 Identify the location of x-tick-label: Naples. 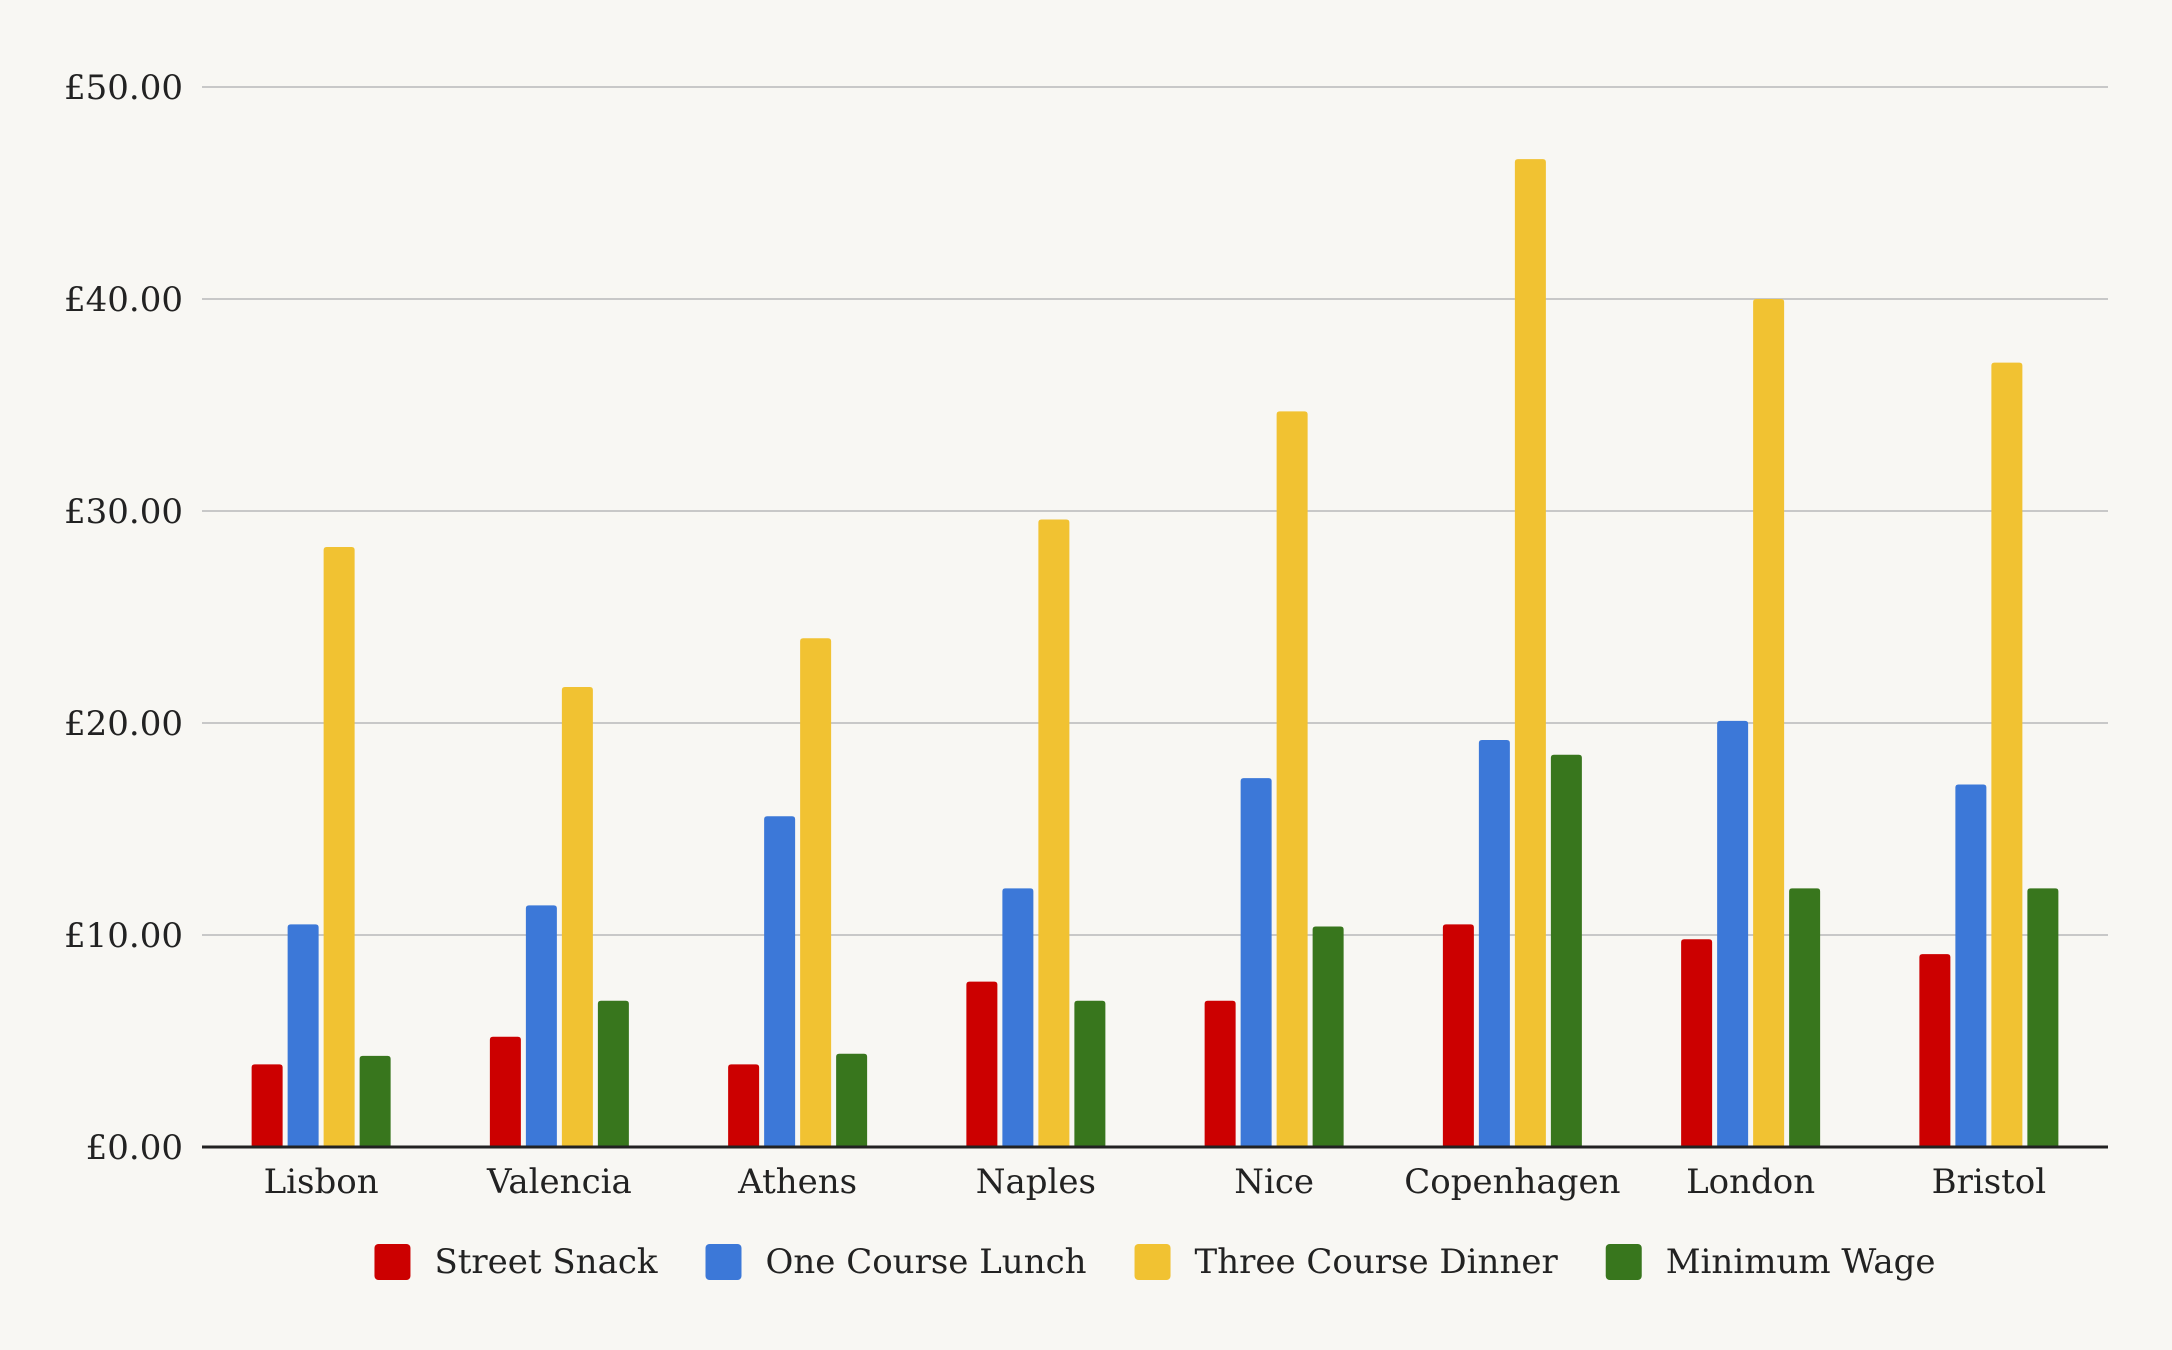
(1036, 1182).